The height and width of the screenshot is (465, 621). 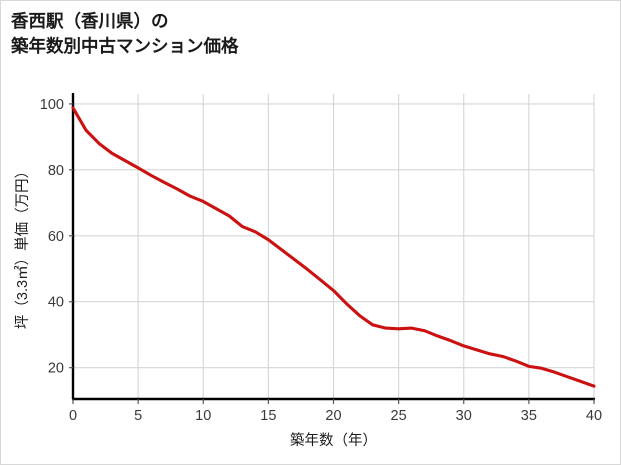 What do you see at coordinates (56, 369) in the screenshot?
I see `y-axis-tick-label: 20` at bounding box center [56, 369].